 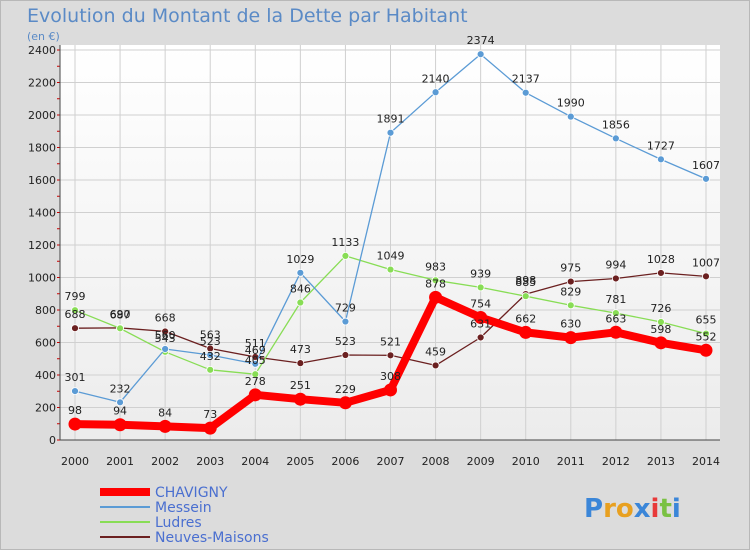 I want to click on x-tick-label: 2013, so click(x=661, y=461).